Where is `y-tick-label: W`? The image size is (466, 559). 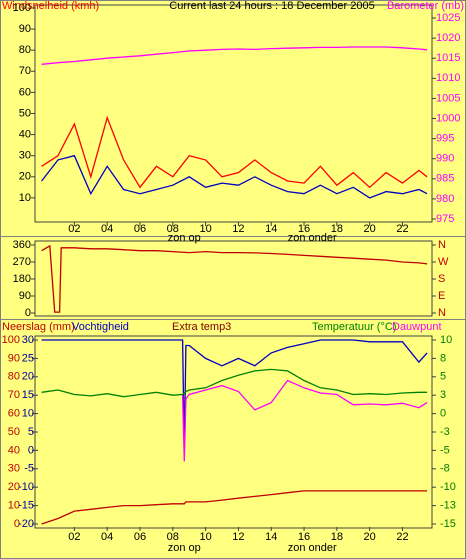
y-tick-label: W is located at coordinates (443, 262).